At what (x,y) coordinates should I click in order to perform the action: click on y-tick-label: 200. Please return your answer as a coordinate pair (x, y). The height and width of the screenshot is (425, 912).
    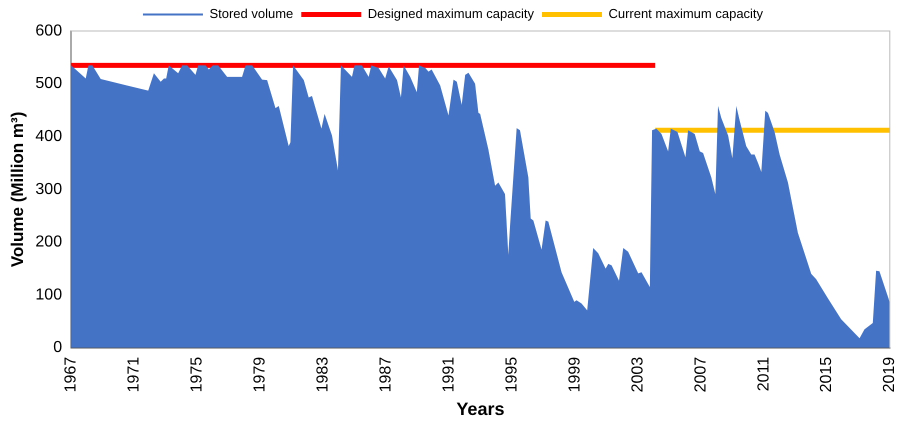
    Looking at the image, I should click on (48, 242).